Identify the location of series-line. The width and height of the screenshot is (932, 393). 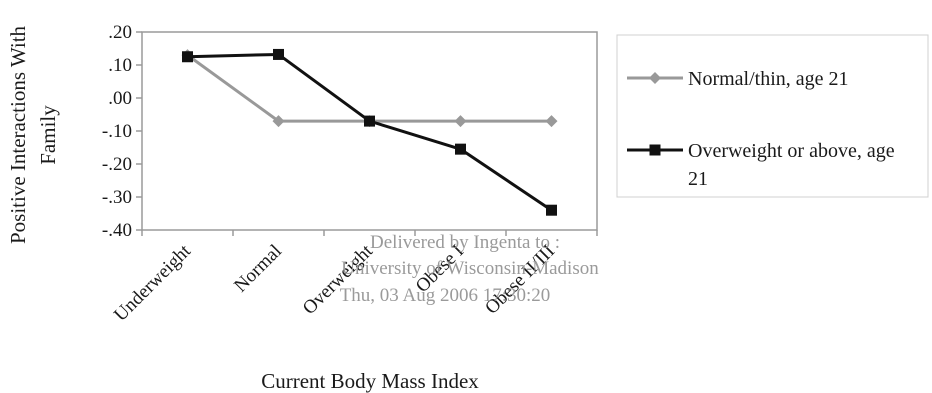
(369, 88).